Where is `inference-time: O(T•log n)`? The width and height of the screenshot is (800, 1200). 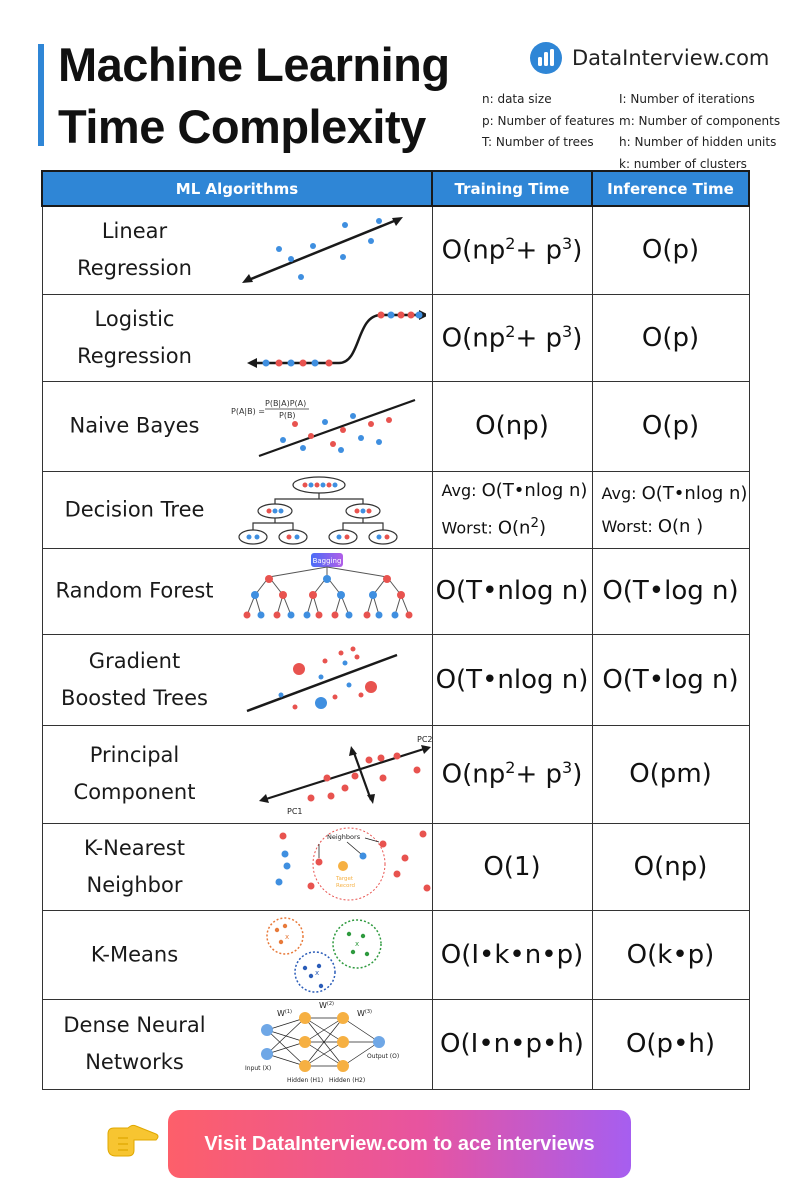 inference-time: O(T•log n) is located at coordinates (670, 591).